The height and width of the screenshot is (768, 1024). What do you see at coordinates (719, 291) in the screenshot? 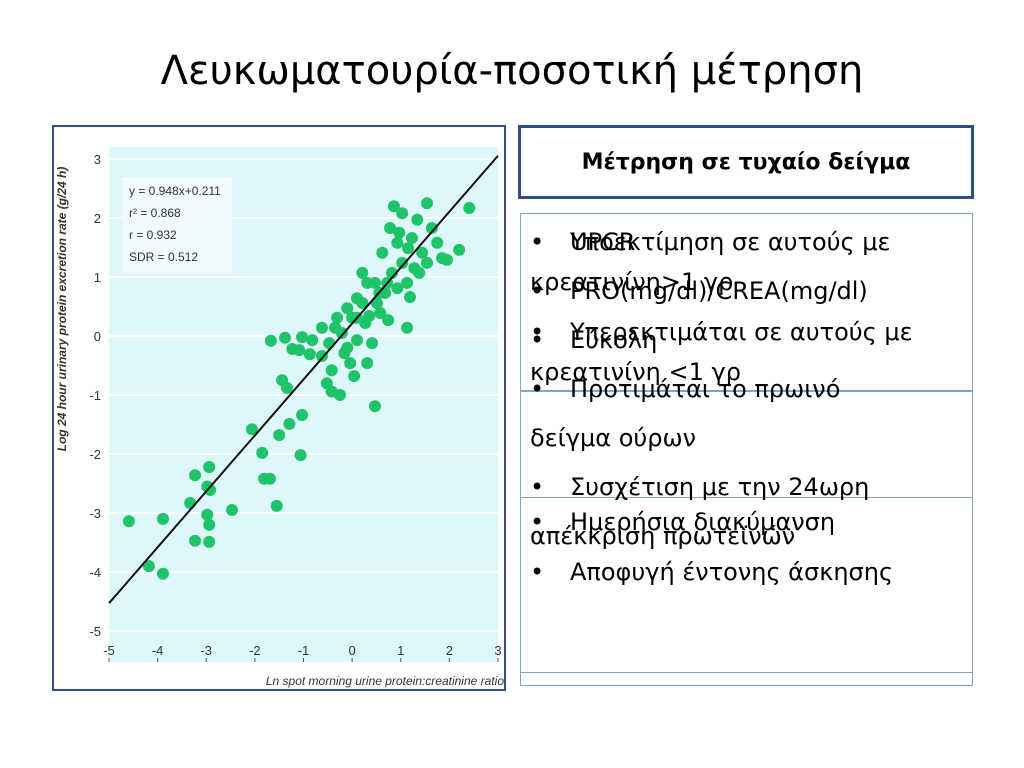
I see `bullet-text: PRO(mg/dl)/CREA(mg/dl)` at bounding box center [719, 291].